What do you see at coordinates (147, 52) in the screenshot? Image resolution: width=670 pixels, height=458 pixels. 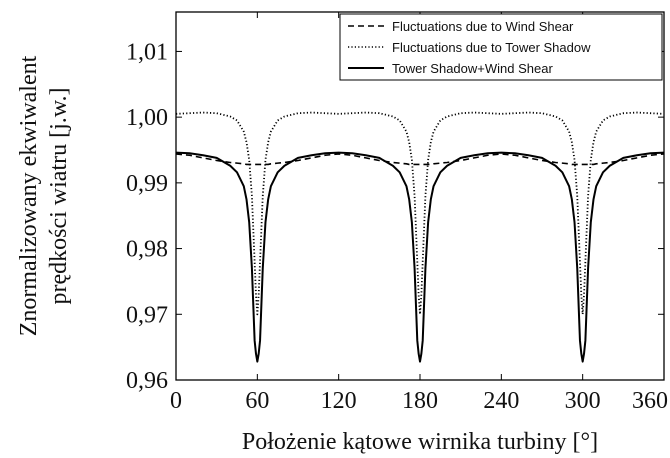 I see `y-tick-label-5: 1,01` at bounding box center [147, 52].